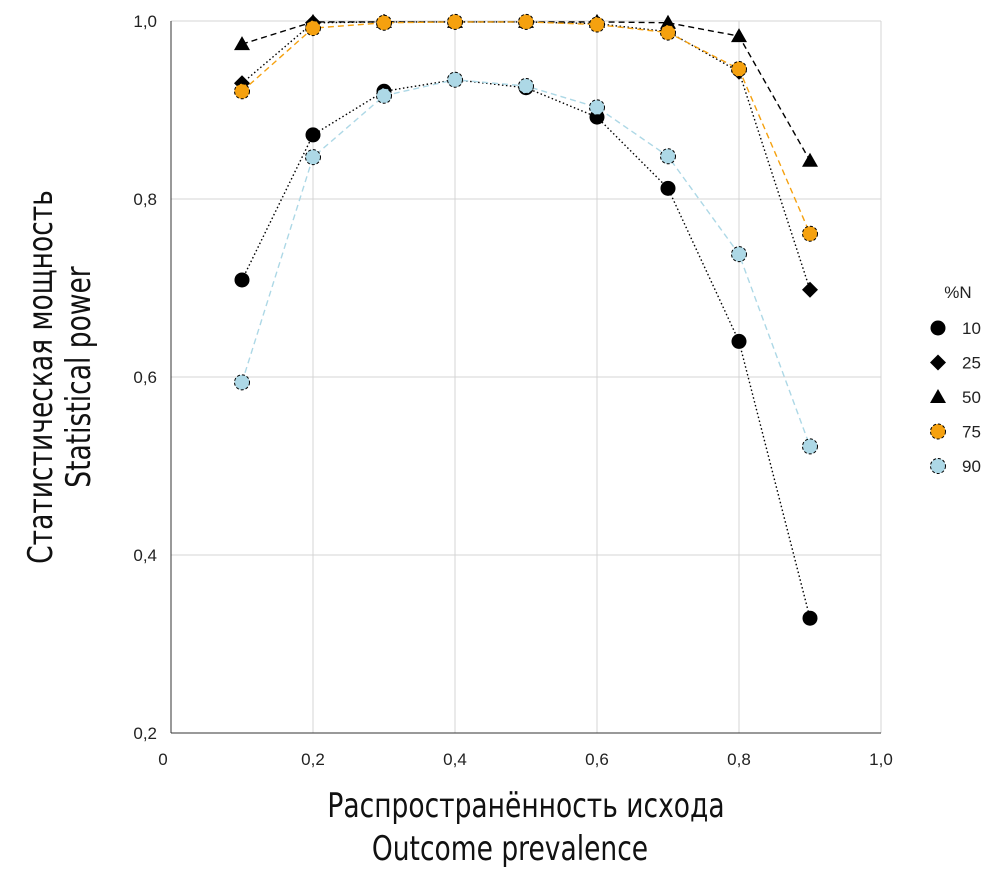 This screenshot has height=896, width=998. What do you see at coordinates (881, 759) in the screenshot?
I see `x-tick-label: 1,0` at bounding box center [881, 759].